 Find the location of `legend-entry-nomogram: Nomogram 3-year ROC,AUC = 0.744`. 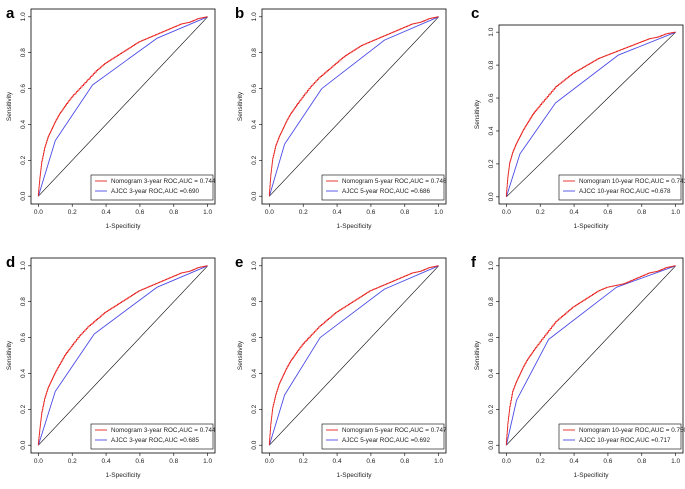

legend-entry-nomogram: Nomogram 3-year ROC,AUC = 0.744 is located at coordinates (163, 181).